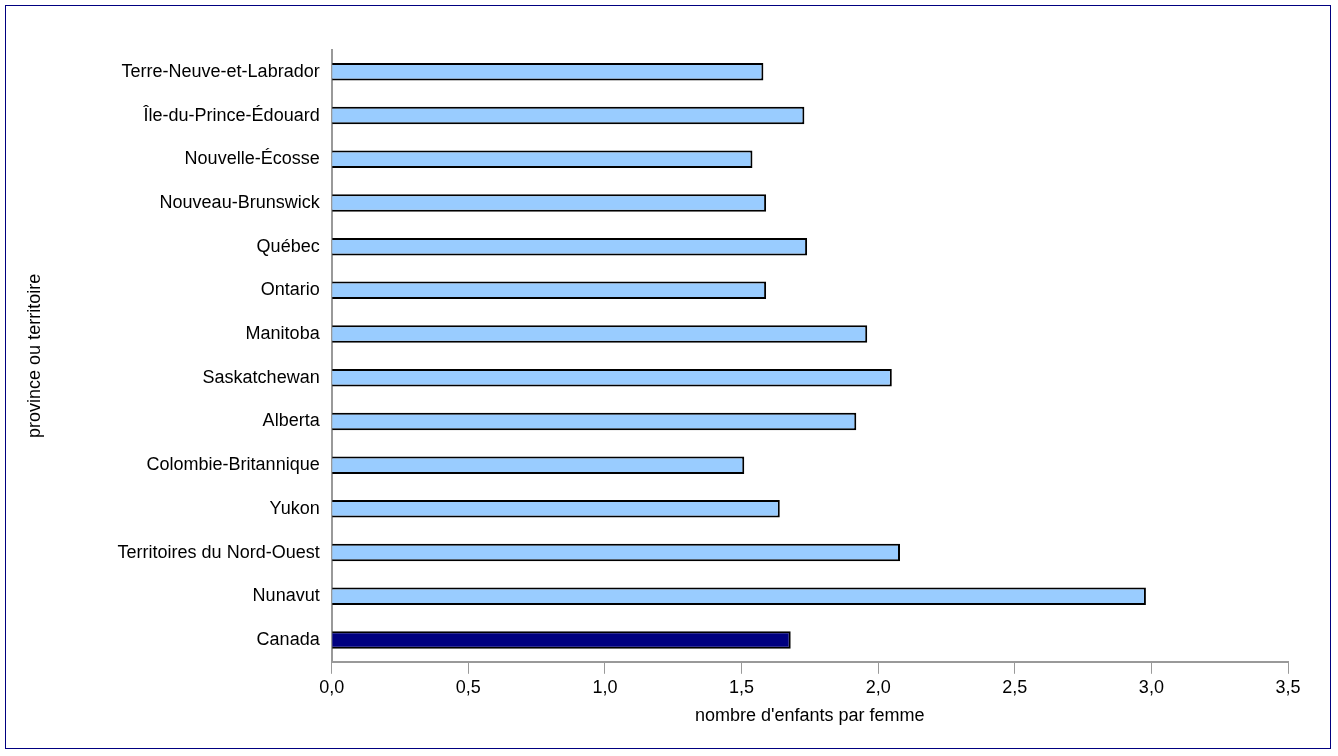  I want to click on y-tick-label: Ontario, so click(290, 289).